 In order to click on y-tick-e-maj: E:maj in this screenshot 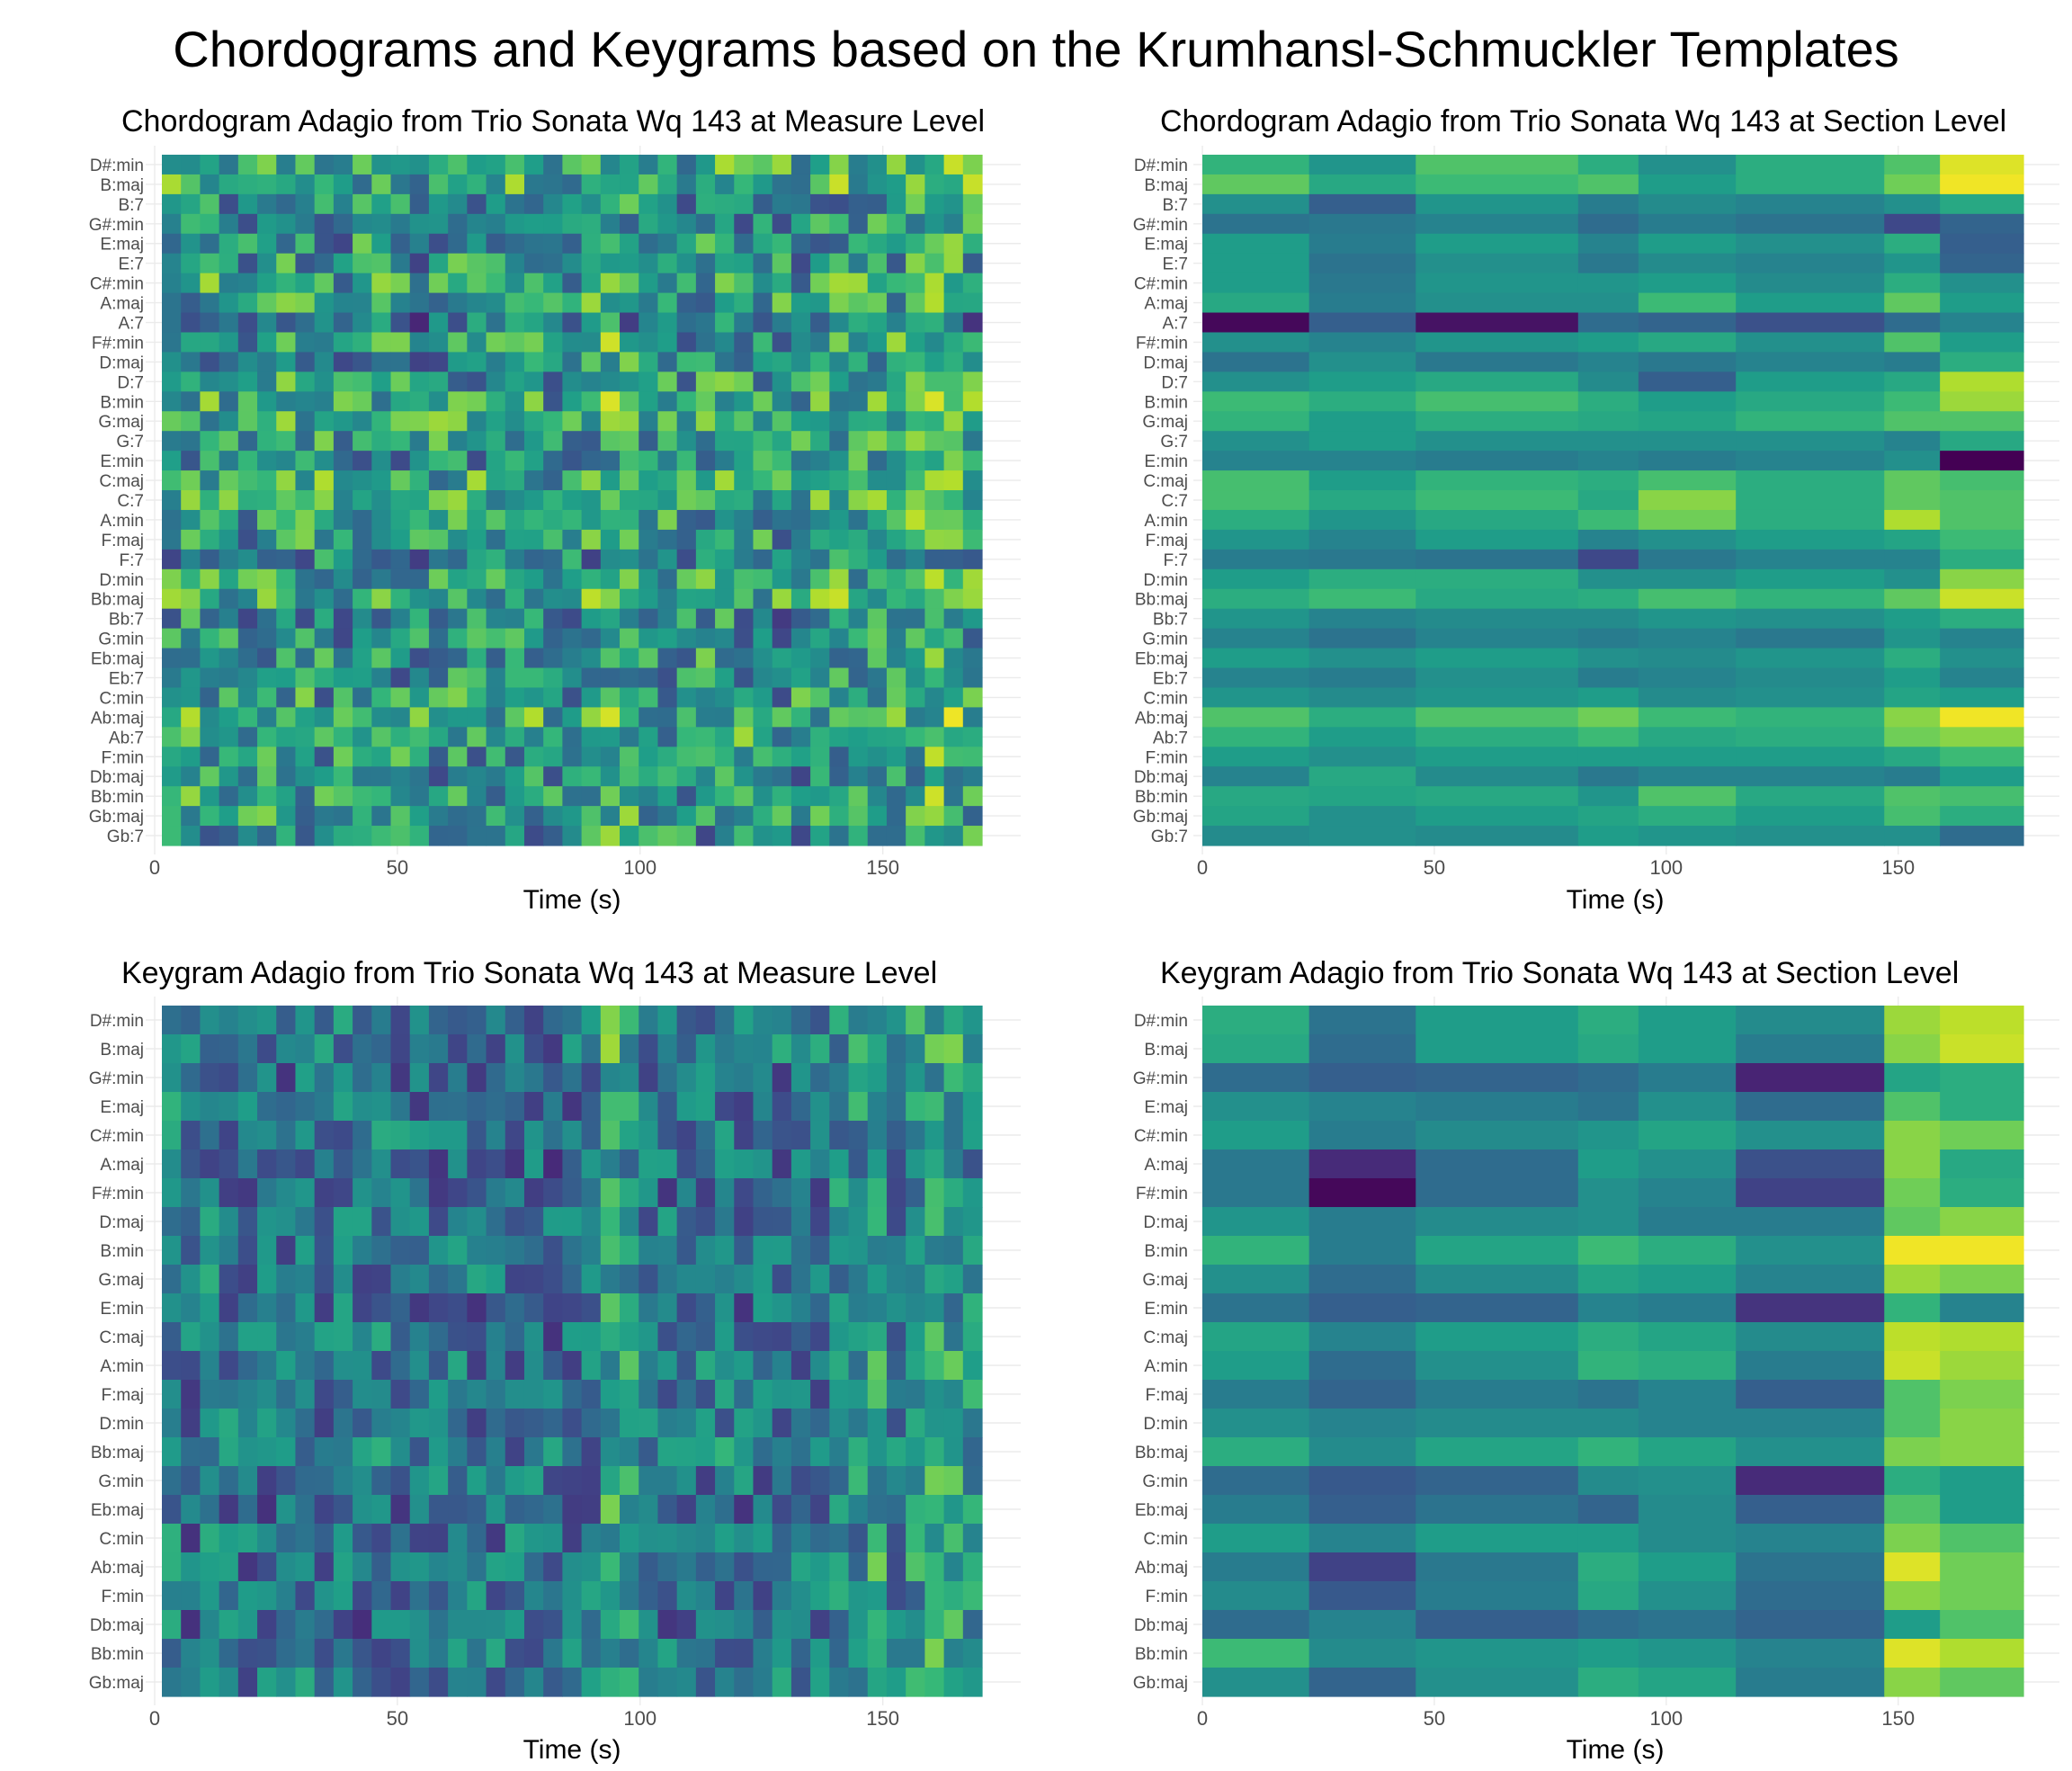, I will do `click(1166, 1107)`.